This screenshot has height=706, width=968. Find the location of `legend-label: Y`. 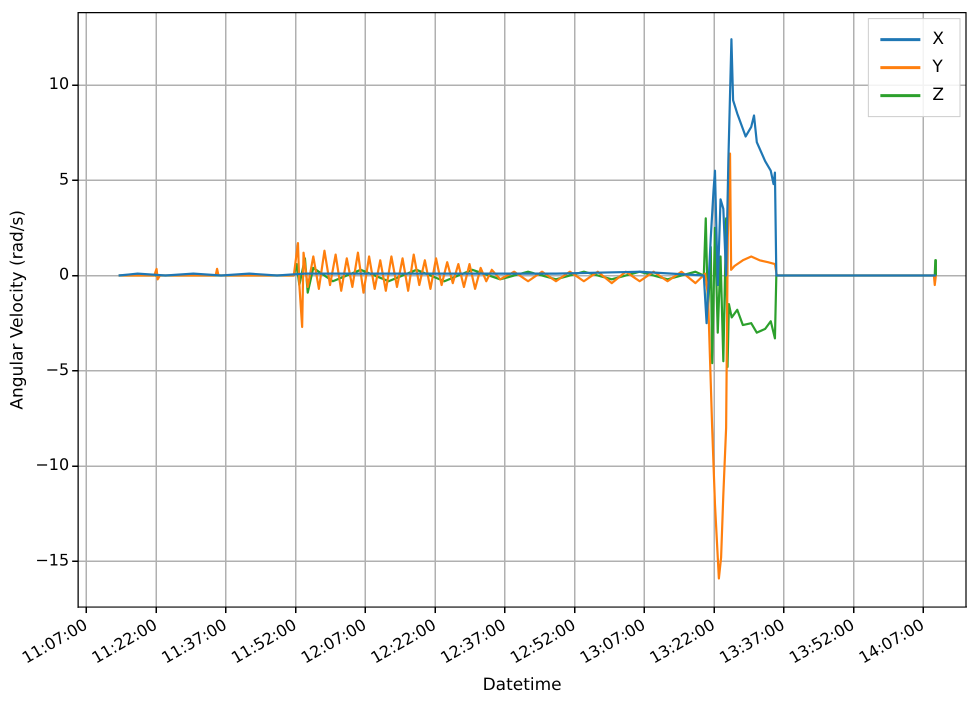

legend-label: Y is located at coordinates (937, 67).